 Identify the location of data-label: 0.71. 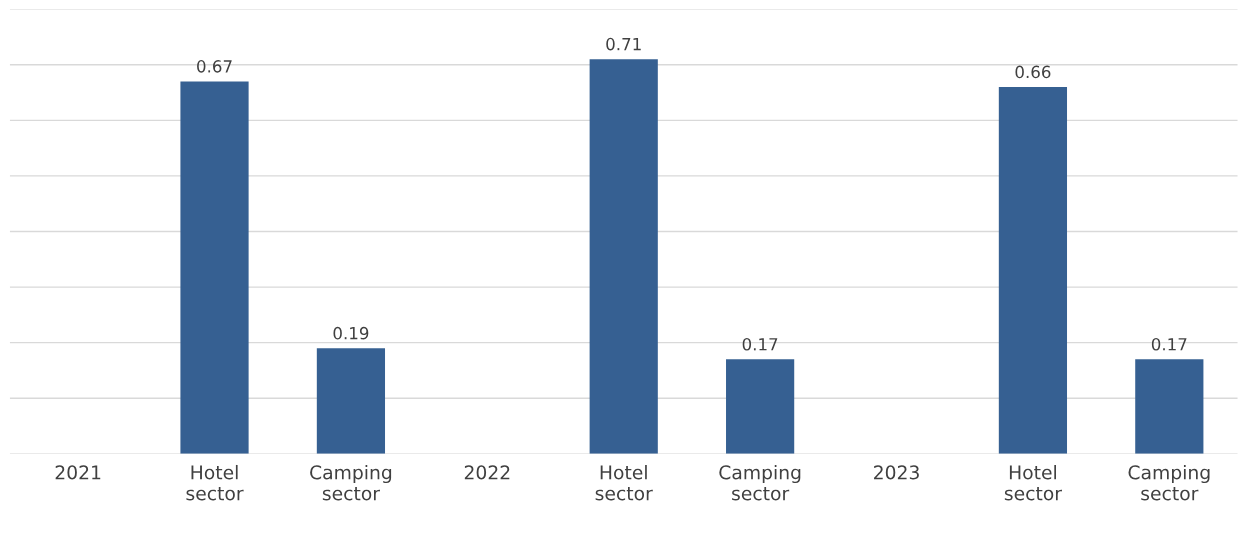
(623, 44).